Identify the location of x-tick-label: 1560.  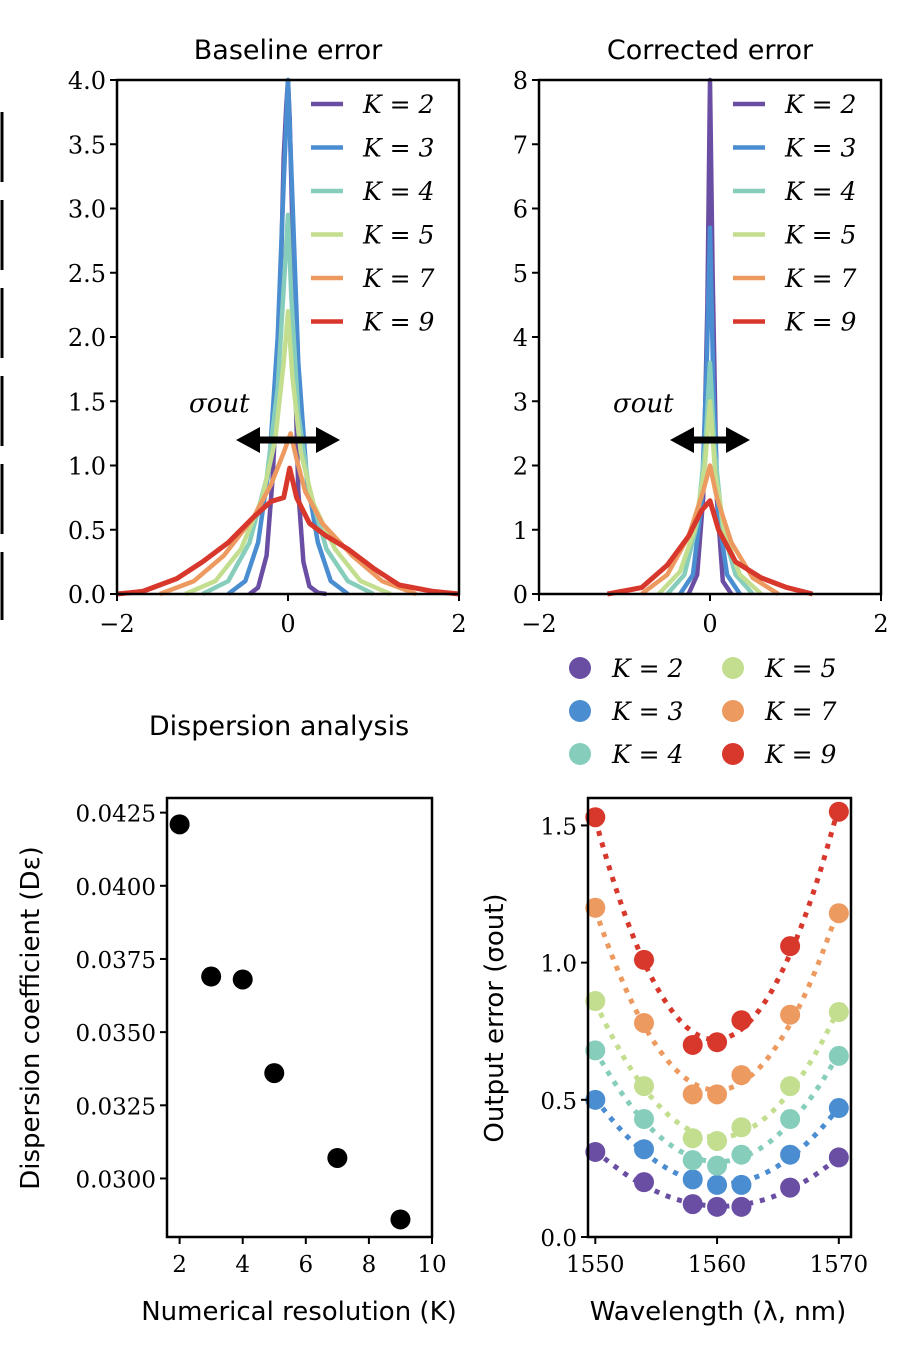
(717, 1265).